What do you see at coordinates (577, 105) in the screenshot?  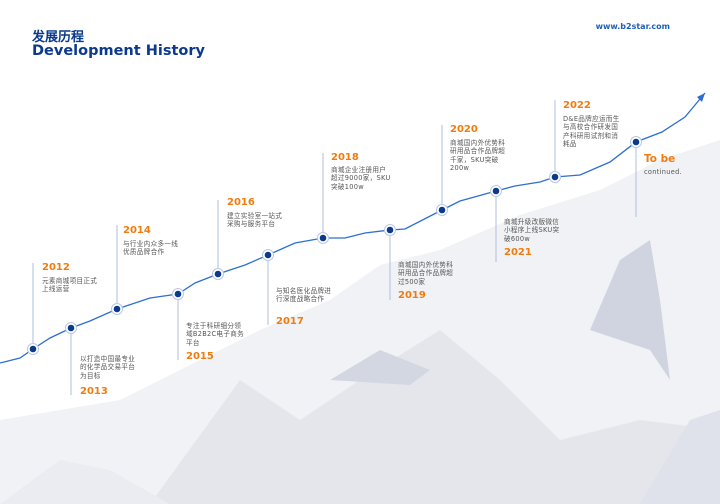 I see `milestone-year: 2022` at bounding box center [577, 105].